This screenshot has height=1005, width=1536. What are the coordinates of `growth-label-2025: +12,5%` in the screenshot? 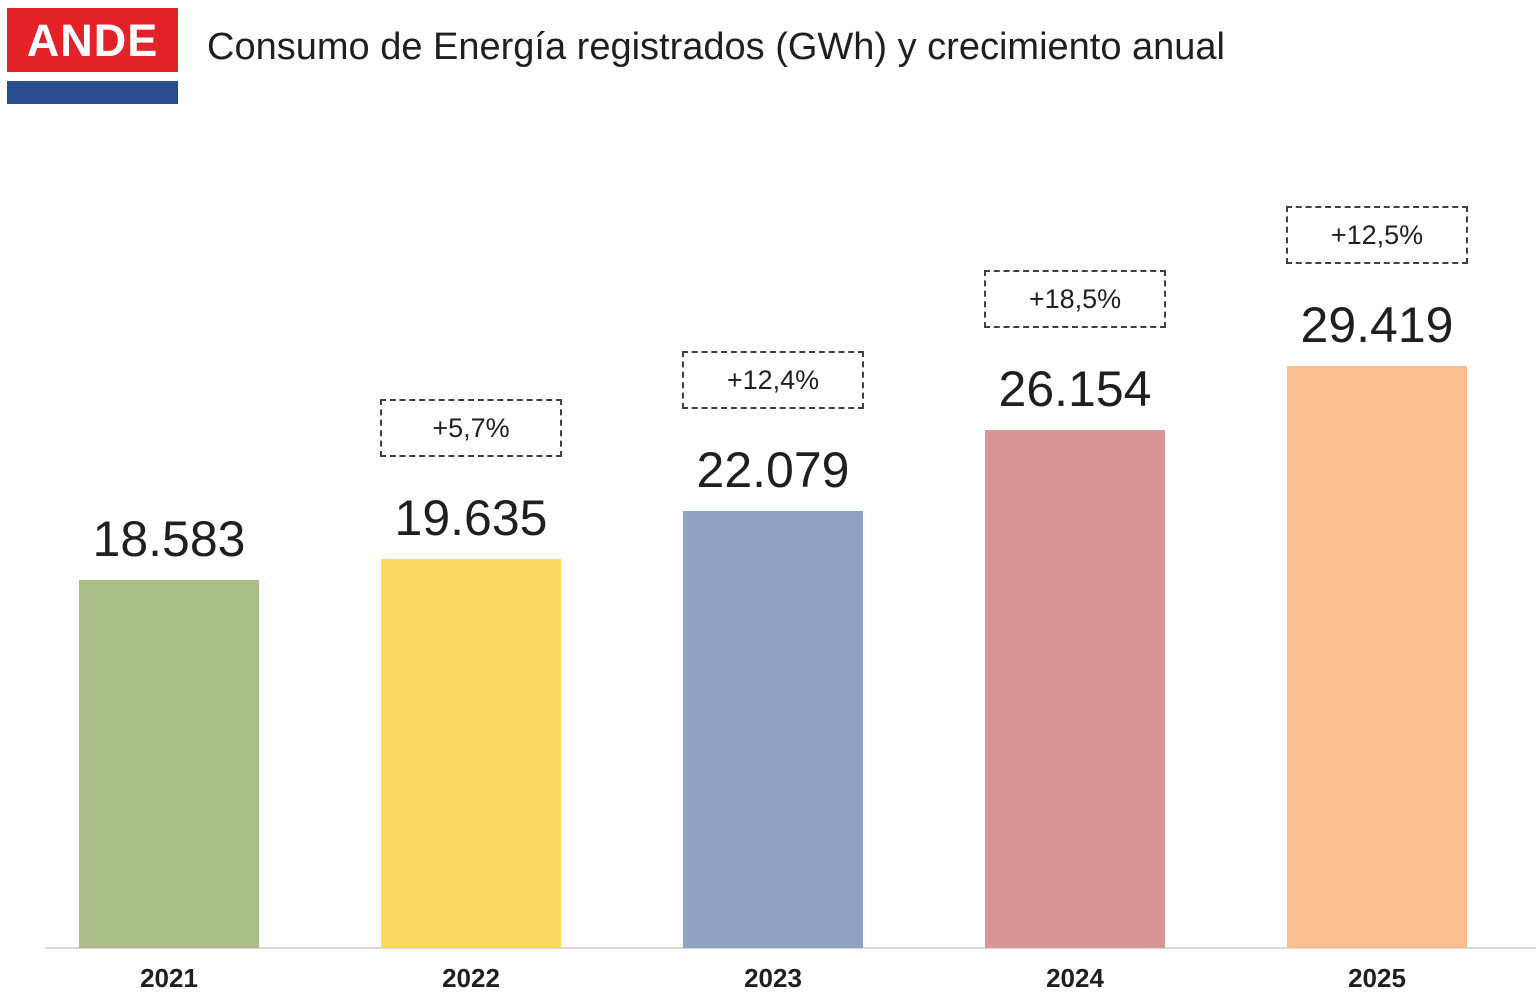 It's located at (1377, 234).